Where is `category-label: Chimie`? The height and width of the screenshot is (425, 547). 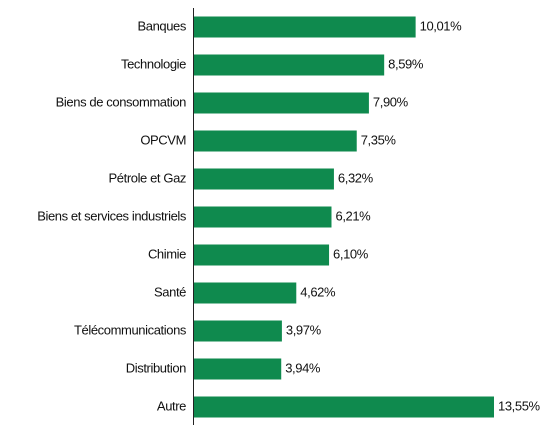
category-label: Chimie is located at coordinates (167, 253).